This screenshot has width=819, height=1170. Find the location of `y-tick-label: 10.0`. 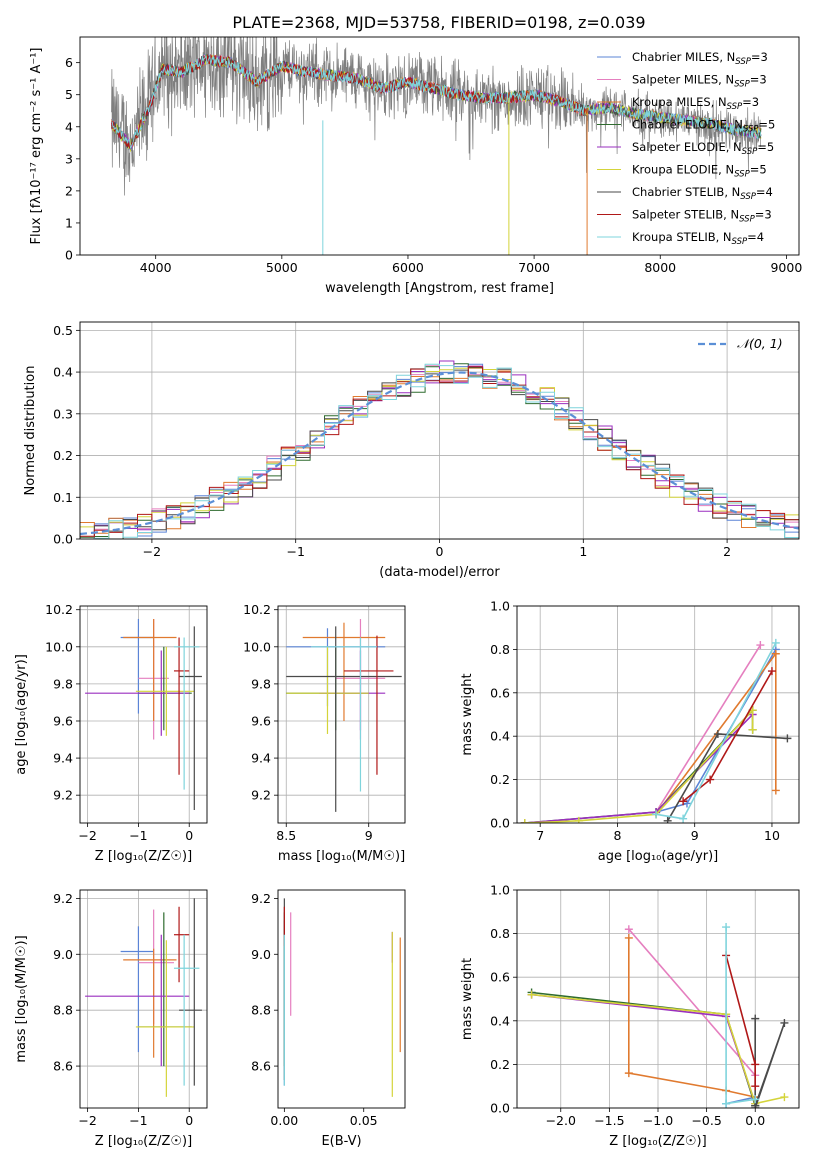

y-tick-label: 10.0 is located at coordinates (257, 646).